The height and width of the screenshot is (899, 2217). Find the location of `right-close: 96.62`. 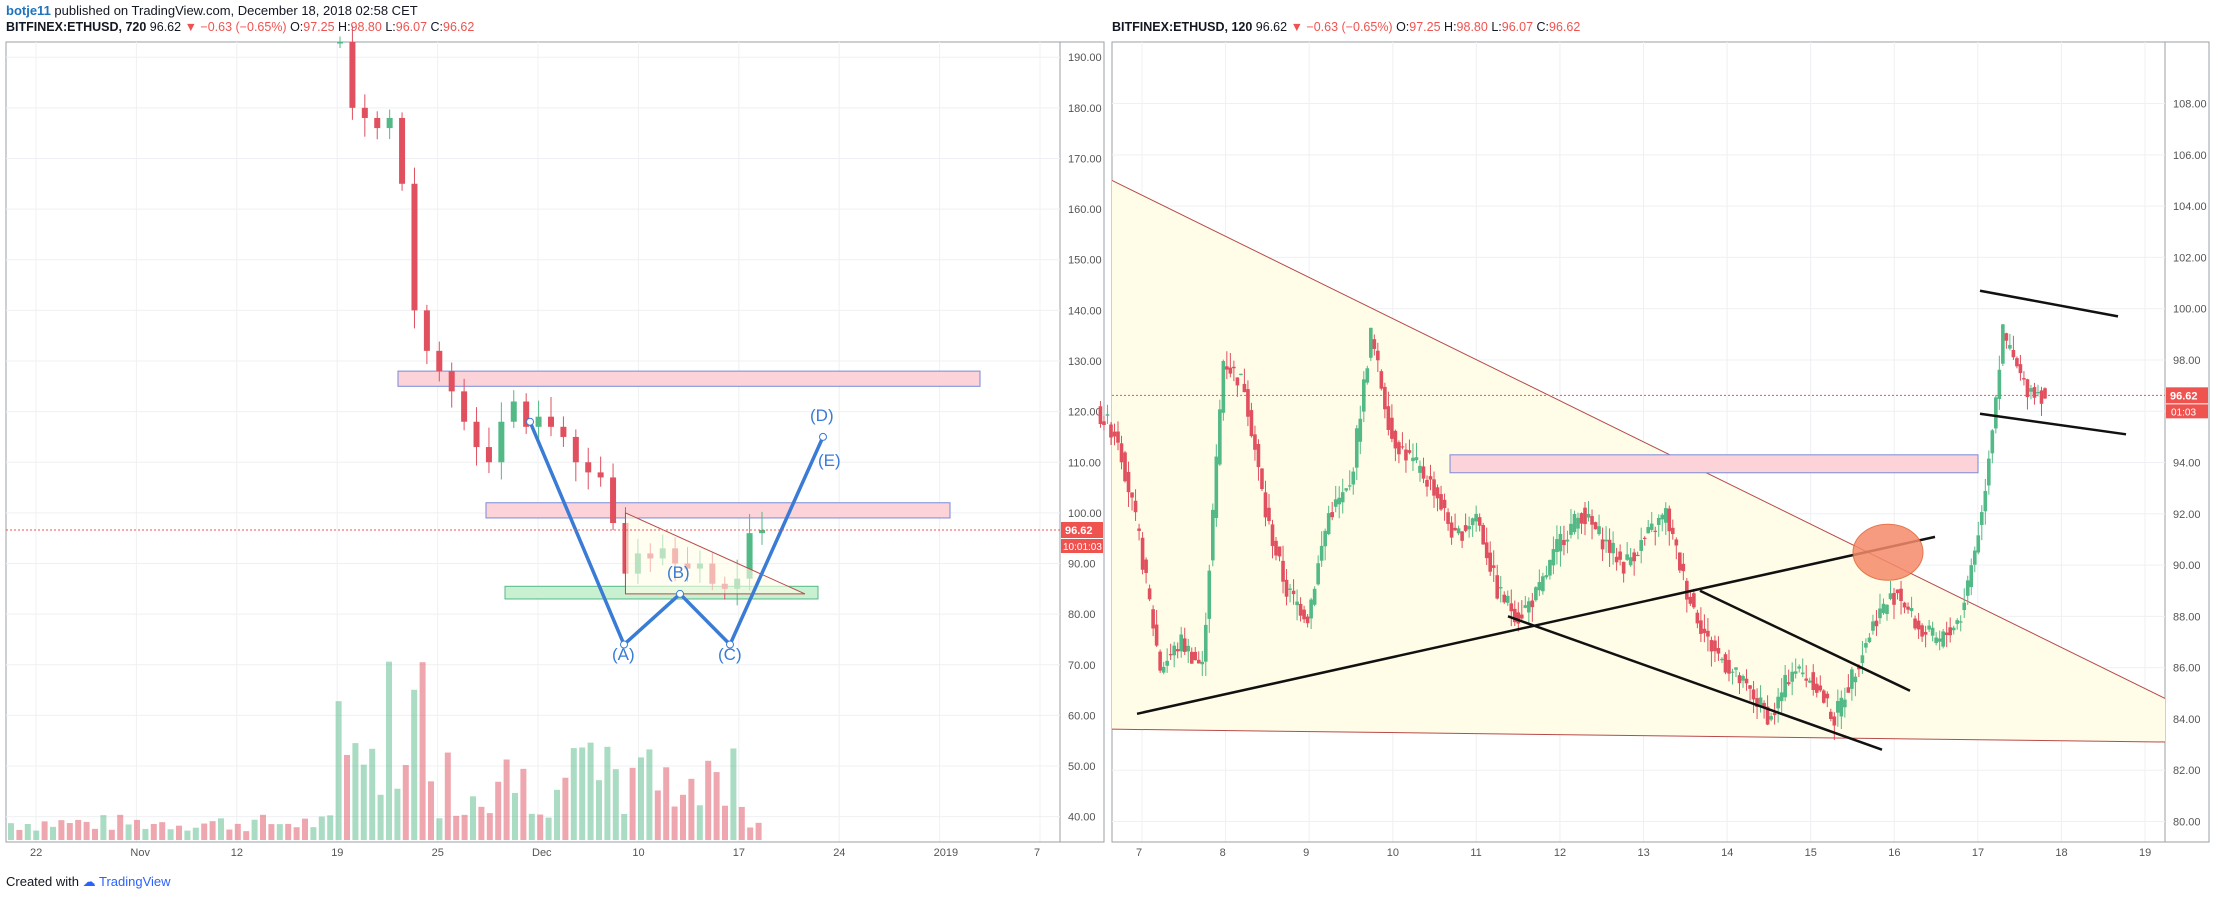

right-close: 96.62 is located at coordinates (1565, 27).